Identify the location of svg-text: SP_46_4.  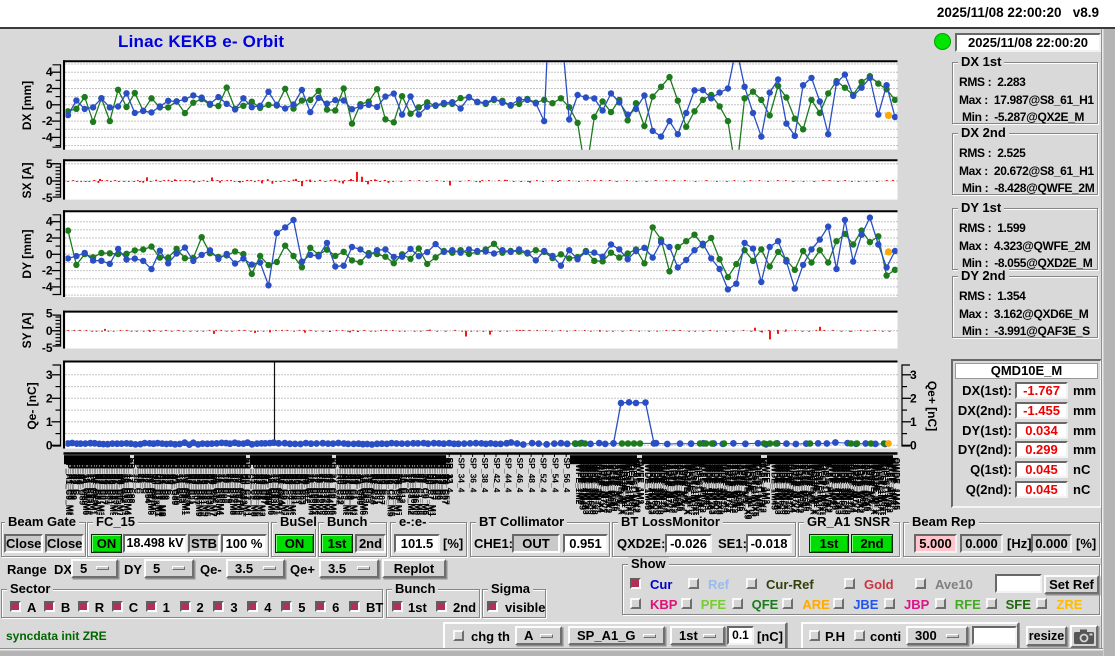
(520, 475).